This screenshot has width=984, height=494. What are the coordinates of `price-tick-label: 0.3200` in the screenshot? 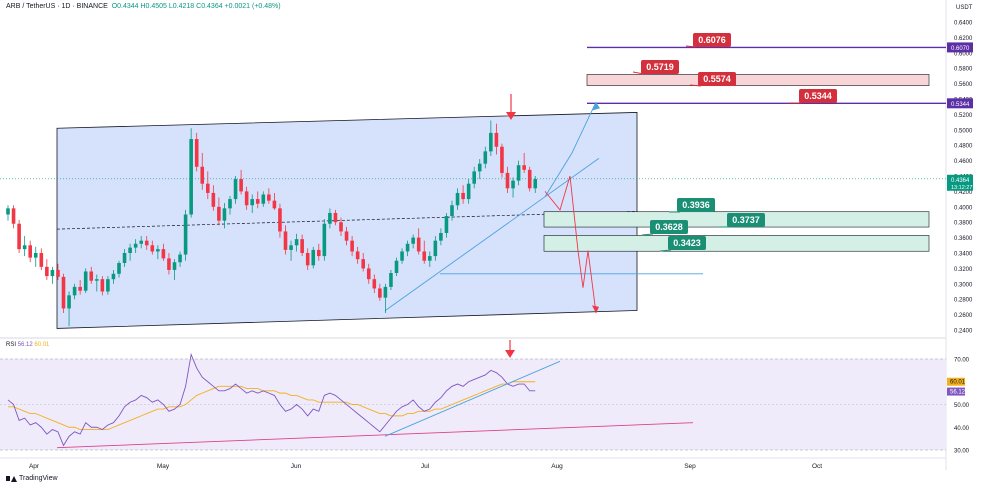 It's located at (963, 270).